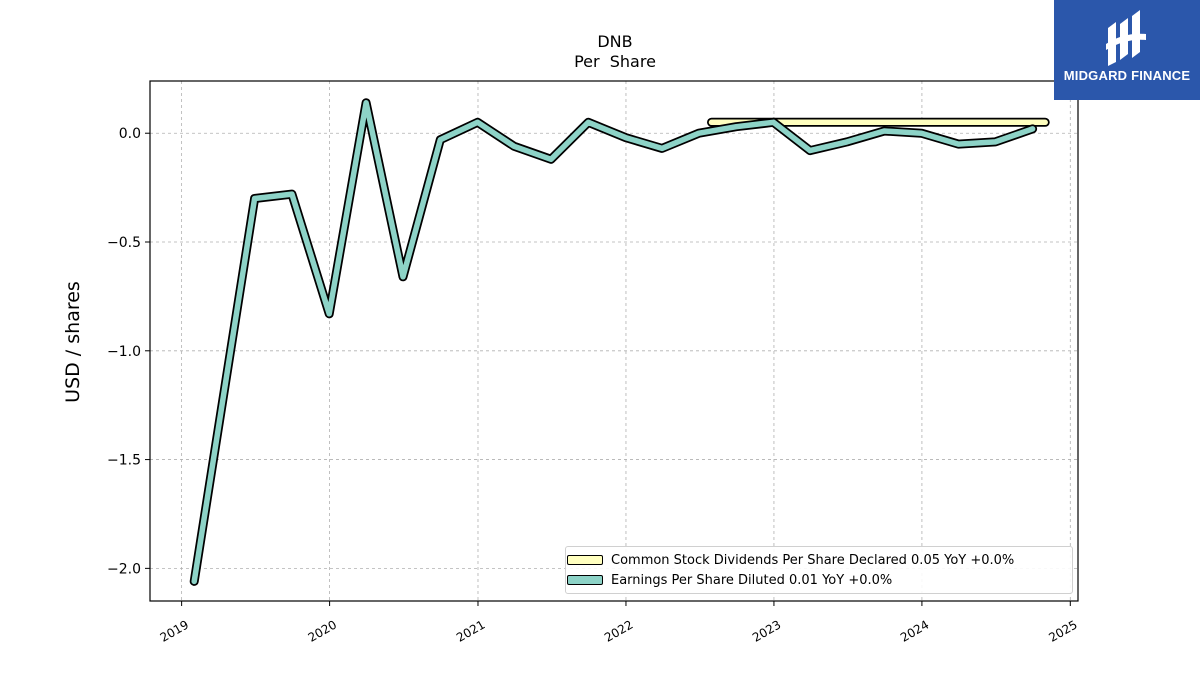 This screenshot has width=1200, height=675. Describe the element at coordinates (130, 134) in the screenshot. I see `y-tick-label: 0.0` at that location.